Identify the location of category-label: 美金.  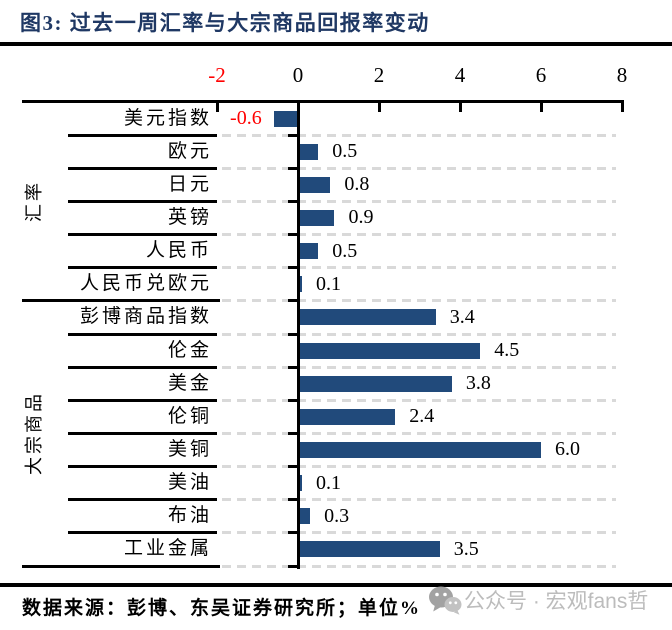
(189, 383).